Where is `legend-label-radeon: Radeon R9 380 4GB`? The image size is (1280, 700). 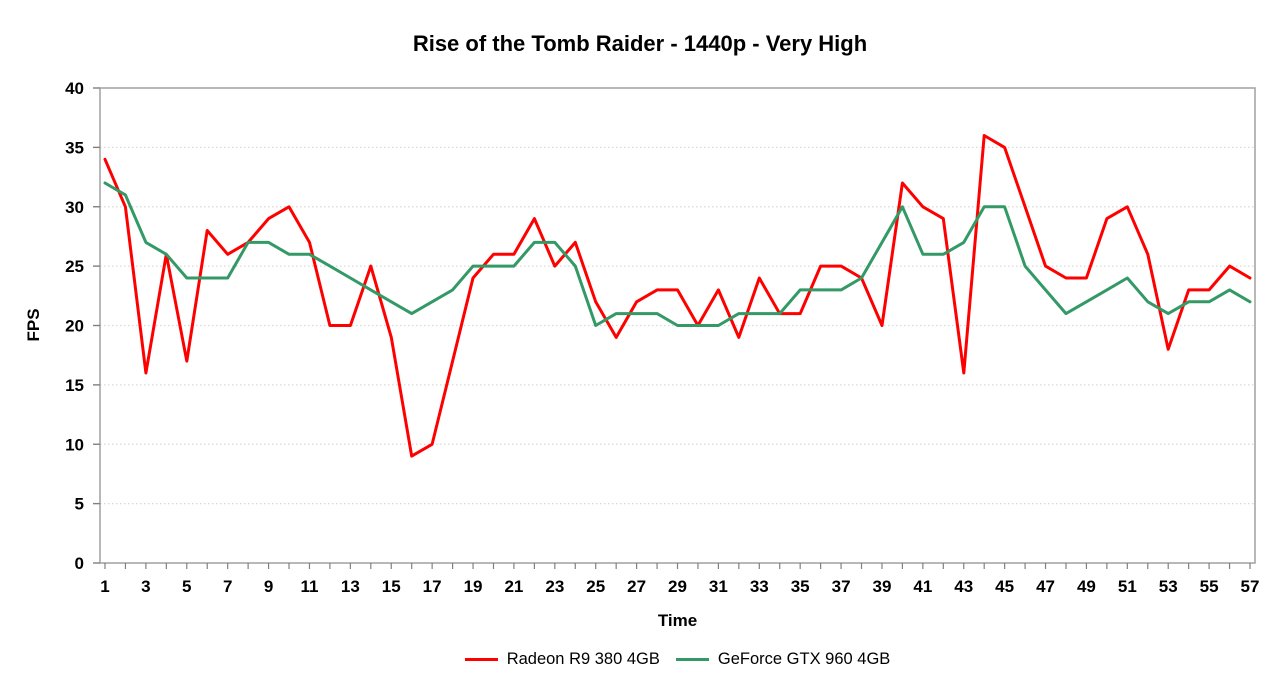 legend-label-radeon: Radeon R9 380 4GB is located at coordinates (583, 659).